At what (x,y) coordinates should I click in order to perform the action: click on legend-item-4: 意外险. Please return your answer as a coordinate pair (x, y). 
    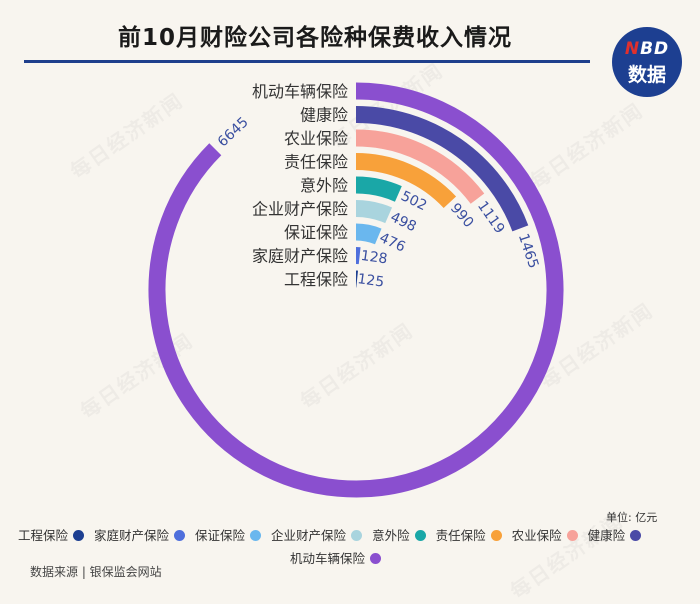
    Looking at the image, I should click on (399, 535).